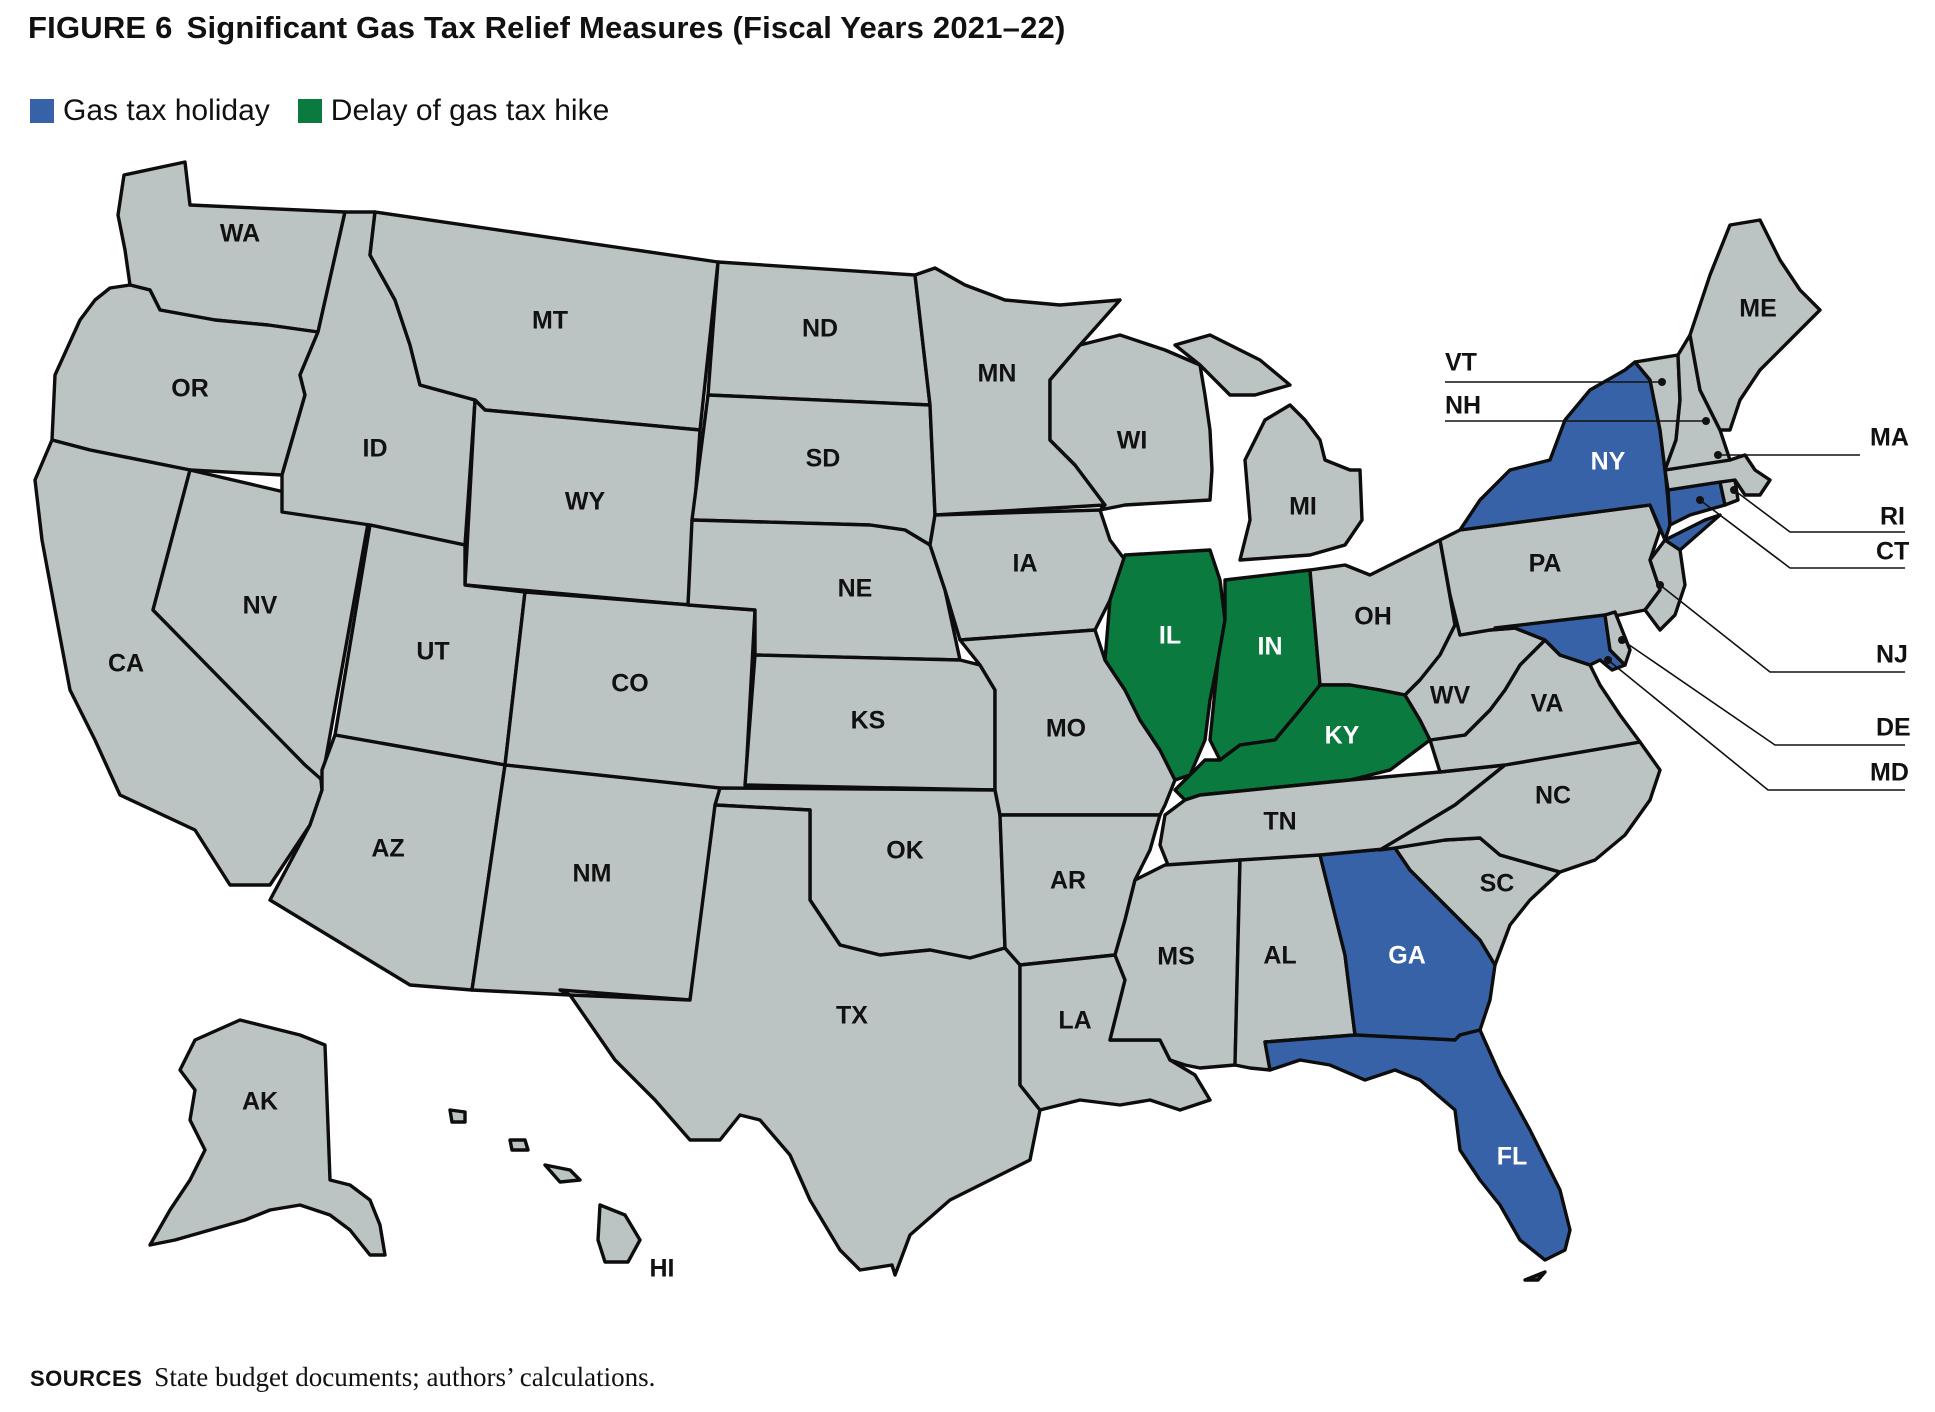  I want to click on label-ak: AK, so click(260, 1102).